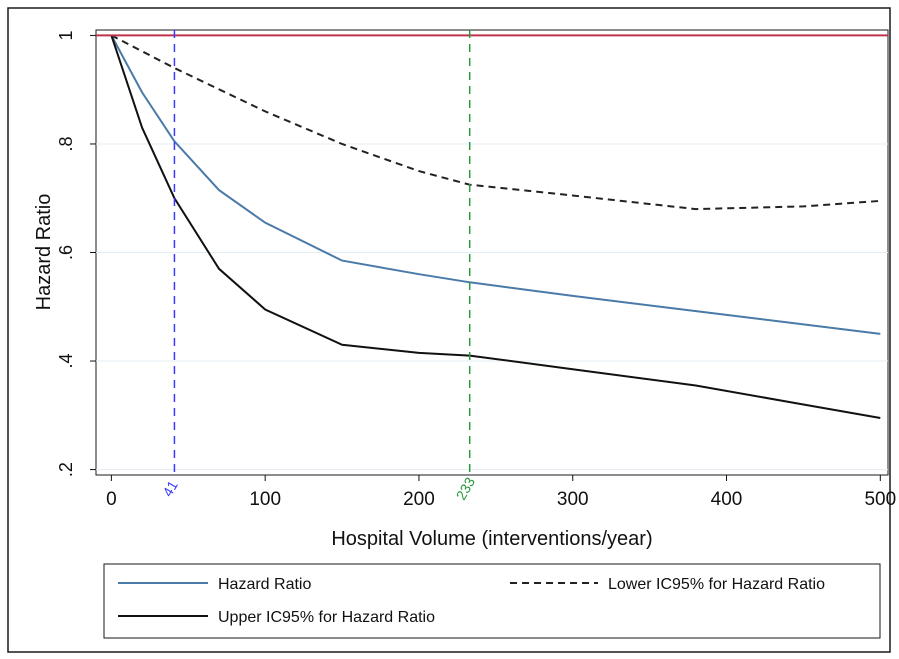 The width and height of the screenshot is (899, 659). I want to click on legend-label-0: Hazard Ratio, so click(264, 584).